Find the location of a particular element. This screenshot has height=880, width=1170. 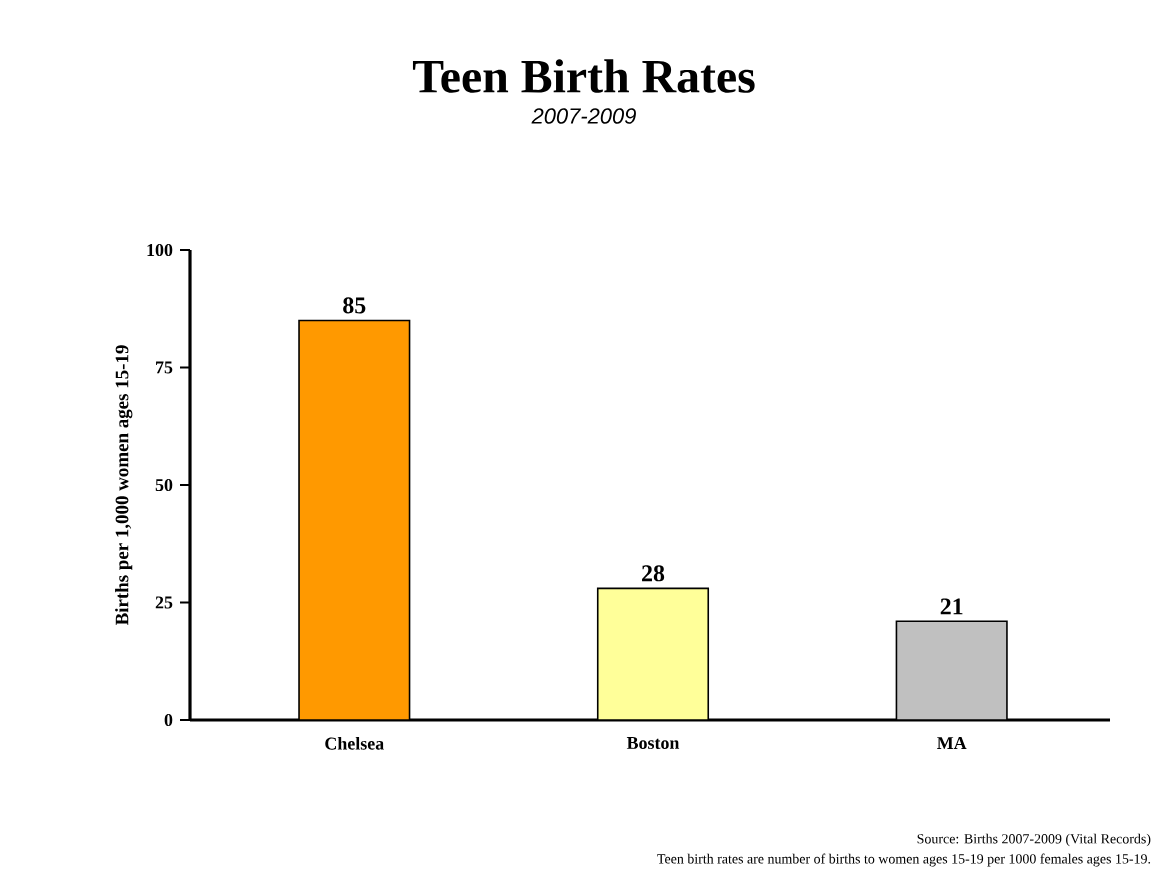

data-label: 85 is located at coordinates (354, 305).